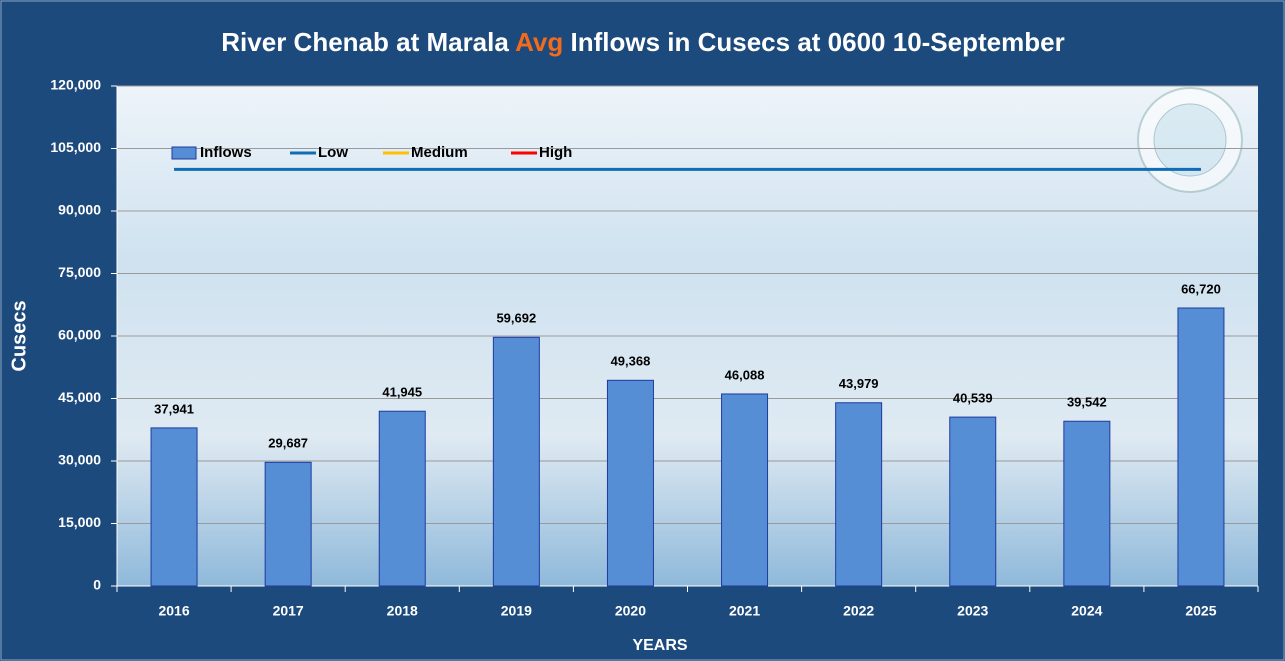 This screenshot has height=661, width=1285. Describe the element at coordinates (516, 611) in the screenshot. I see `x-tick-label: 2019` at that location.